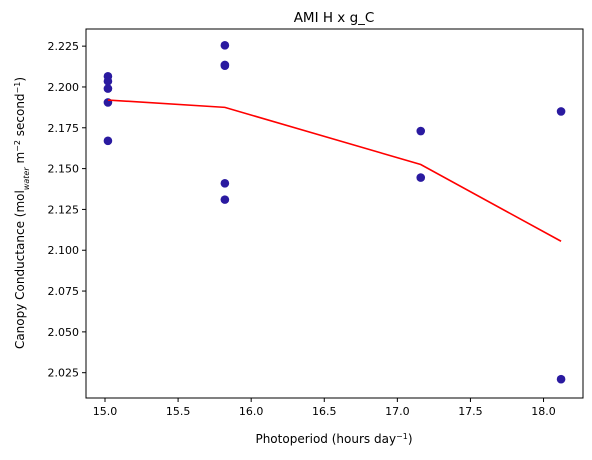 Image resolution: width=592 pixels, height=460 pixels. I want to click on y-tick-label: 2.200, so click(64, 87).